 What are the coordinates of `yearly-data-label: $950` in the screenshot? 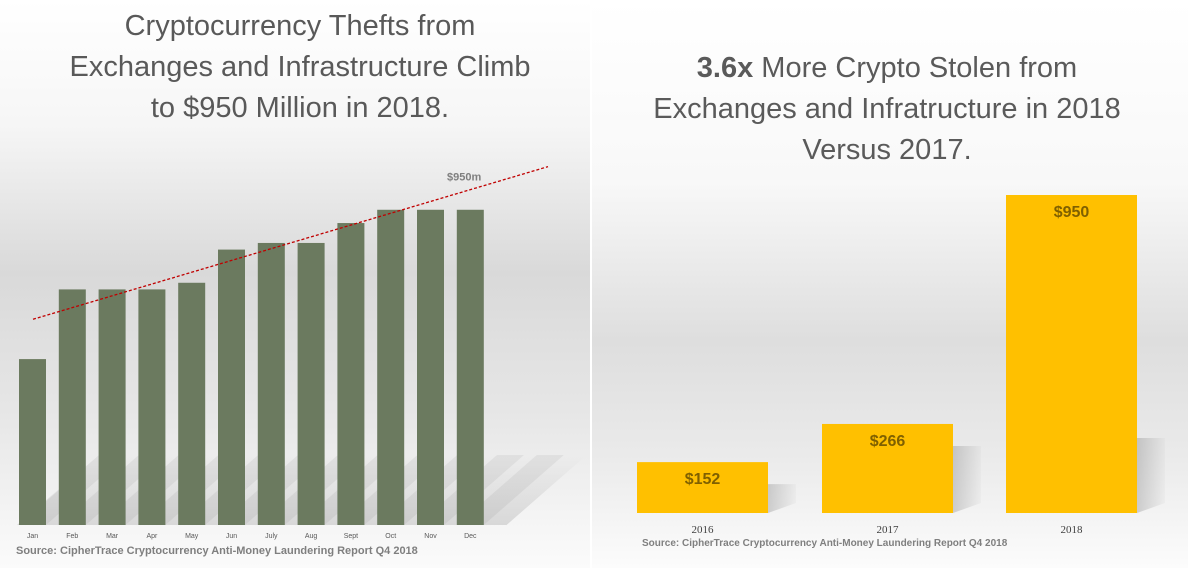 It's located at (1072, 212).